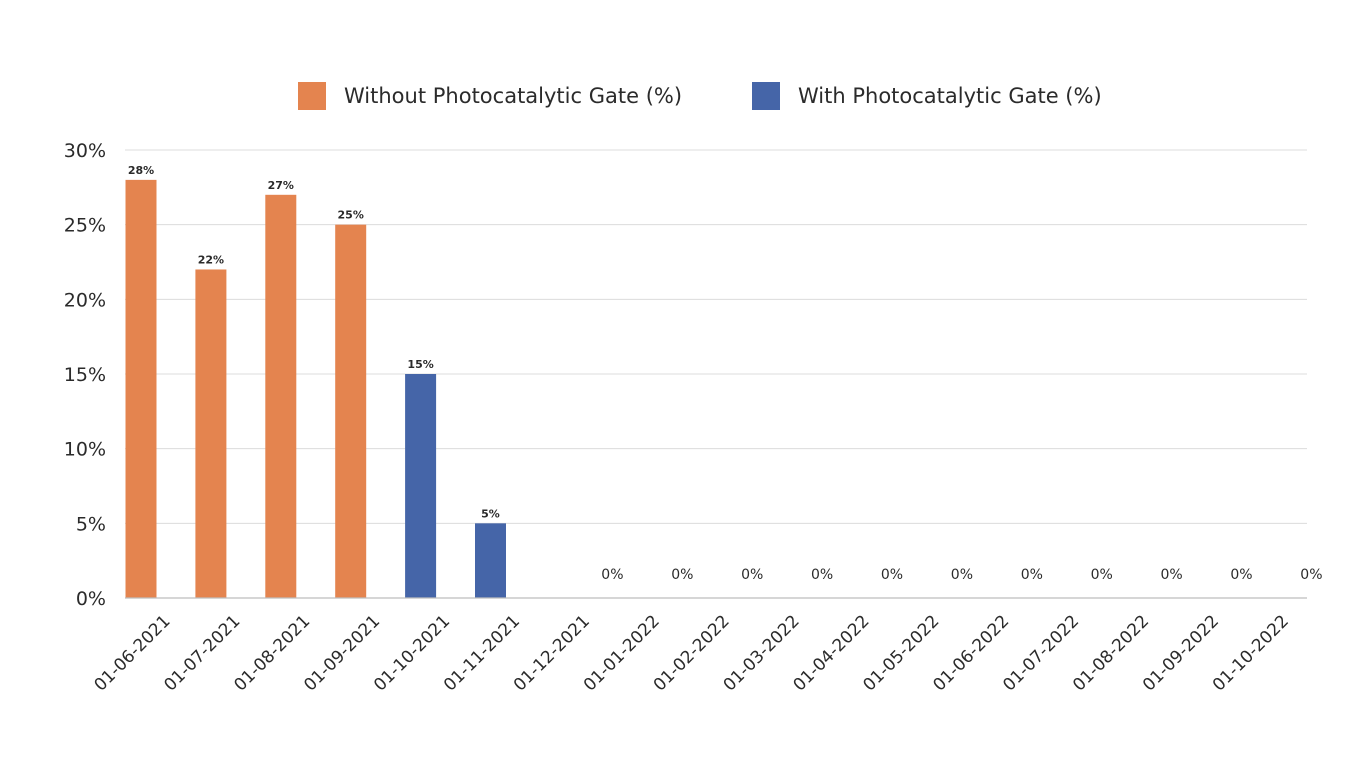  I want to click on legend-item-with-gate: With Photocatalytic Gate (%), so click(927, 96).